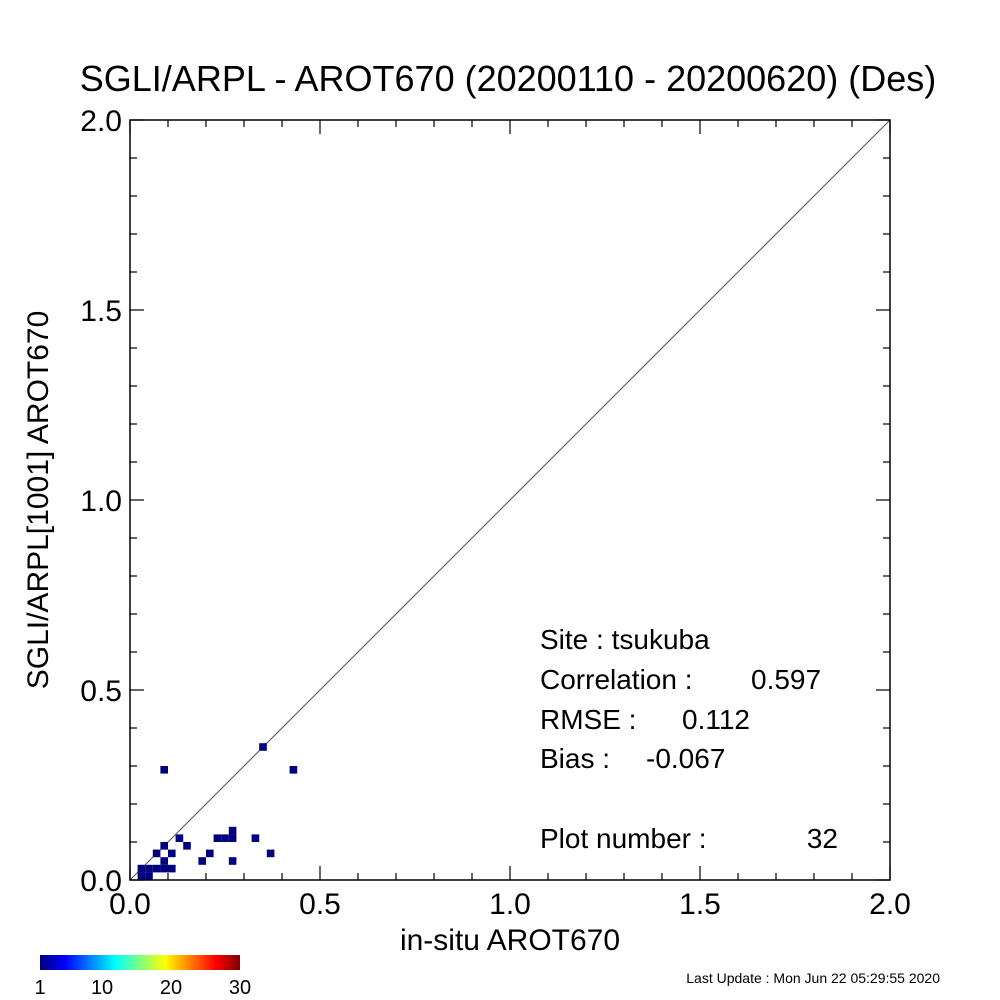 Image resolution: width=1000 pixels, height=1000 pixels. I want to click on y-tick-label: 1.5, so click(101, 311).